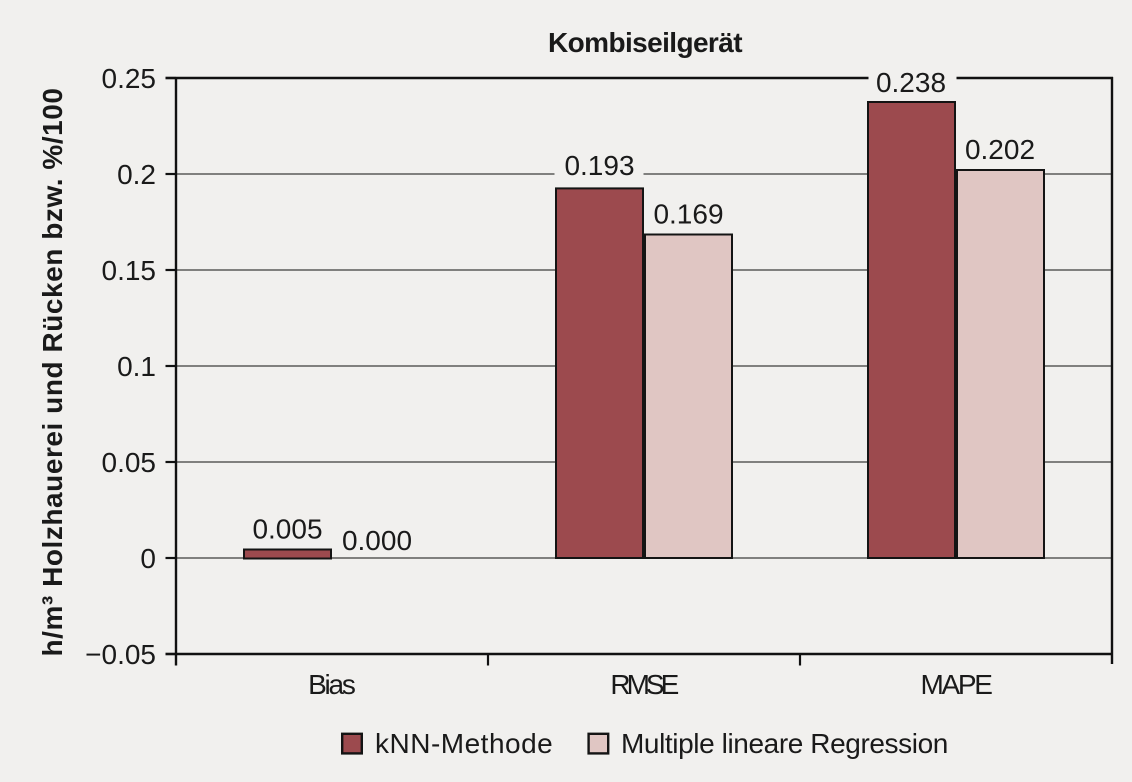  What do you see at coordinates (645, 42) in the screenshot?
I see `svg-text: Kombiseilgerät` at bounding box center [645, 42].